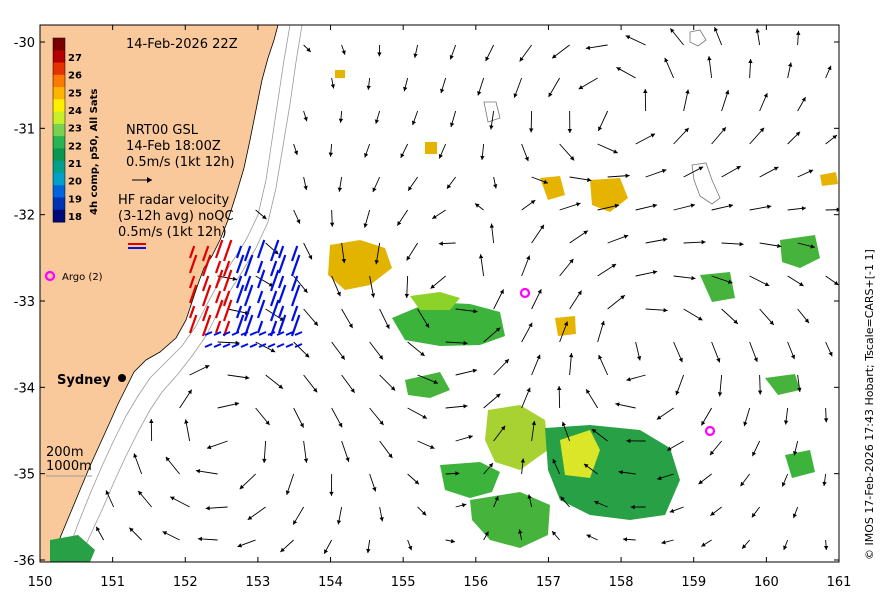 The height and width of the screenshot is (600, 880). What do you see at coordinates (84, 380) in the screenshot?
I see `sydney-label: Sydney` at bounding box center [84, 380].